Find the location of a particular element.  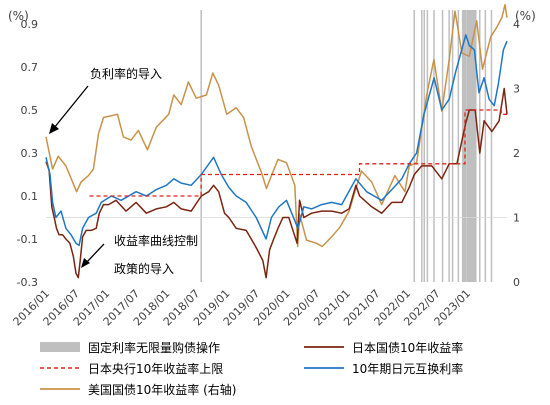

left-axis-tick-label: 0.1 is located at coordinates (30, 196).